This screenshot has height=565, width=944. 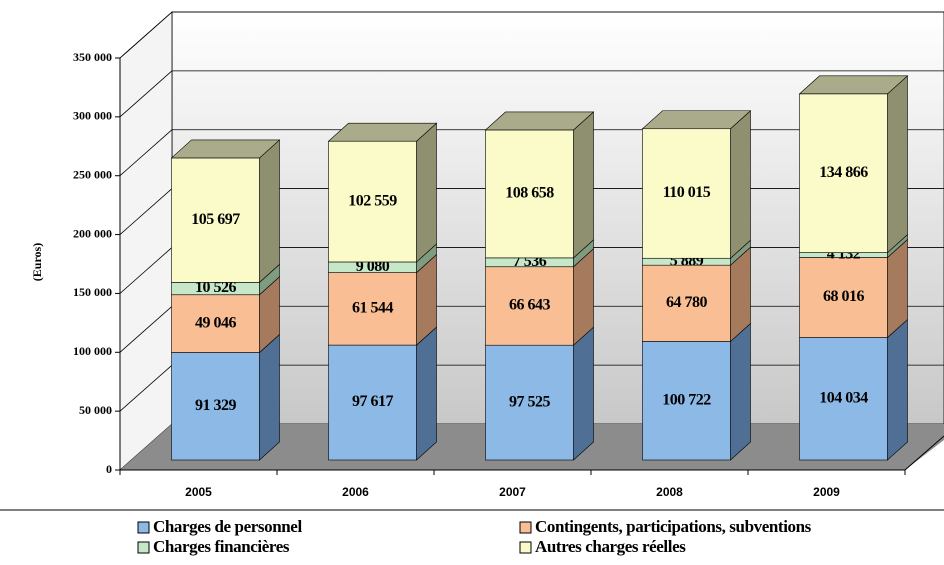 I want to click on value-label: 91 329, so click(x=216, y=405).